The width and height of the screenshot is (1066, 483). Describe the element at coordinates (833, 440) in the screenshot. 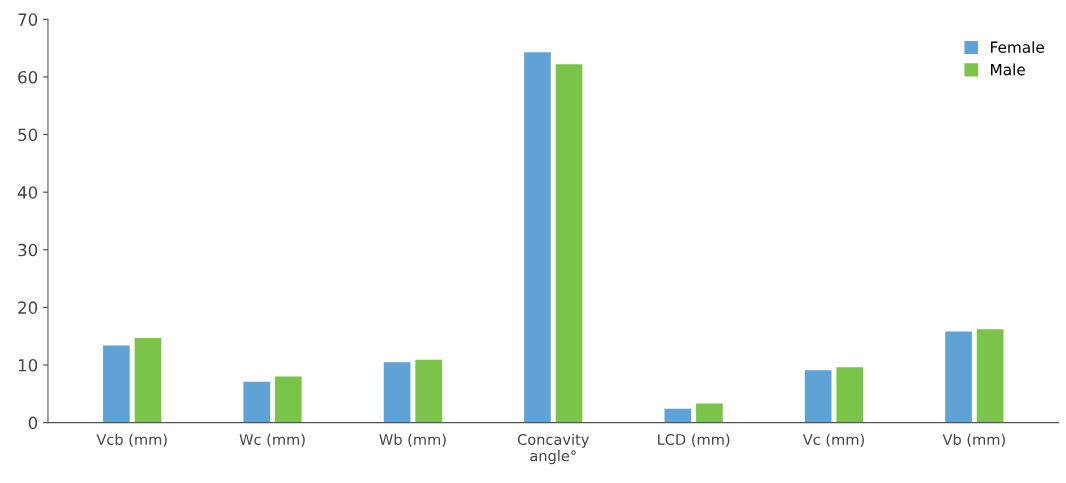

I see `x-tick-label: Vc (mm)` at that location.